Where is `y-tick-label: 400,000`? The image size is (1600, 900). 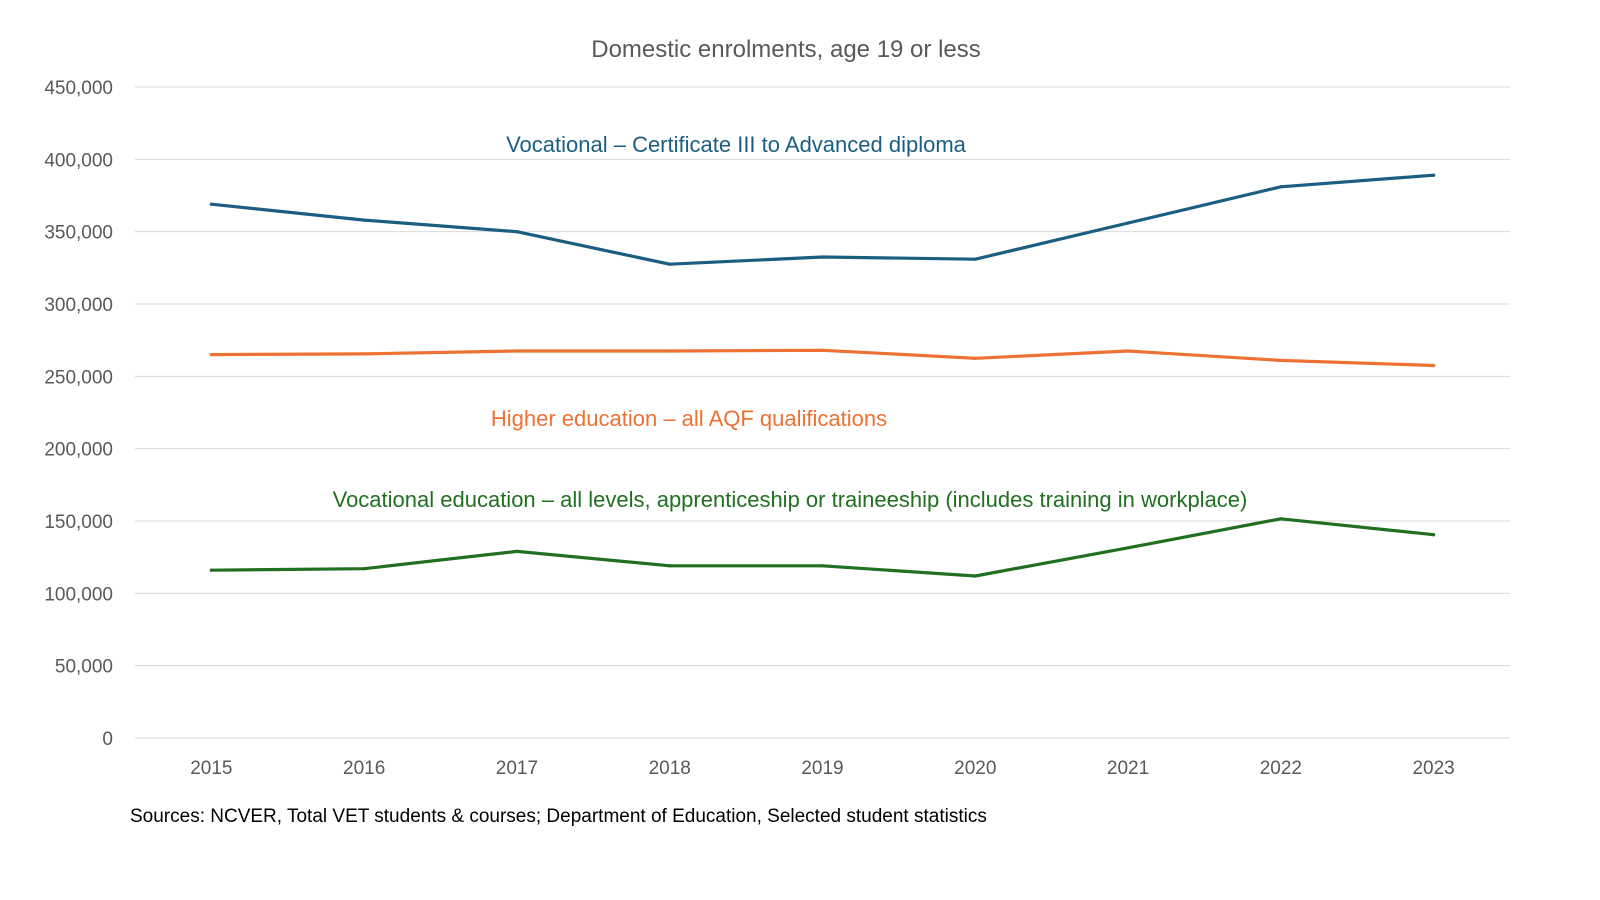
y-tick-label: 400,000 is located at coordinates (78, 160).